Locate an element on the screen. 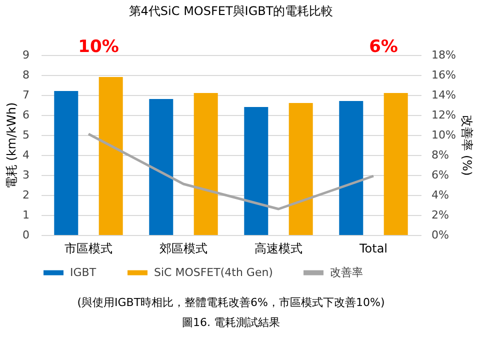 This screenshot has height=349, width=498. x-tick-label: 高速模式 is located at coordinates (278, 249).